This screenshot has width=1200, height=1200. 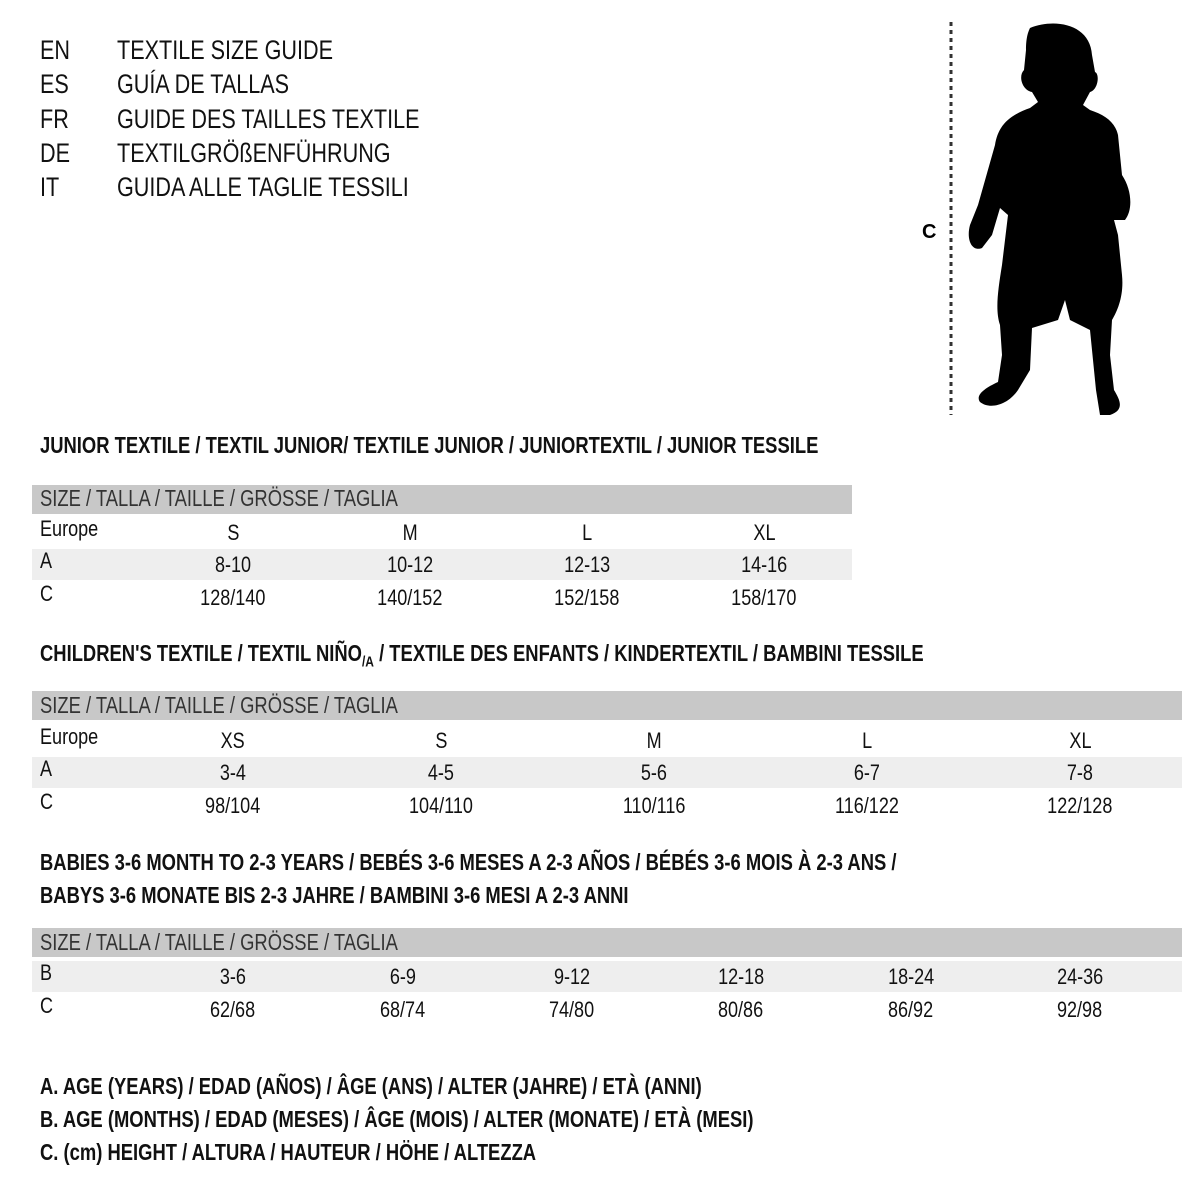 I want to click on table-cell-text: 98/104, so click(x=233, y=805).